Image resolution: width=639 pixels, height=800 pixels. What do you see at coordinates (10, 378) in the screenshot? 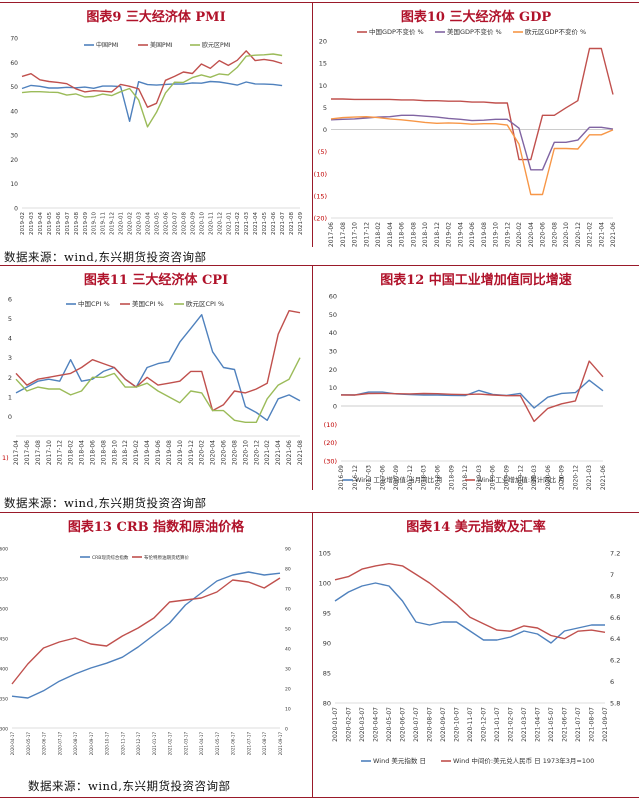
I see `y-tick-label: 2` at bounding box center [10, 378].